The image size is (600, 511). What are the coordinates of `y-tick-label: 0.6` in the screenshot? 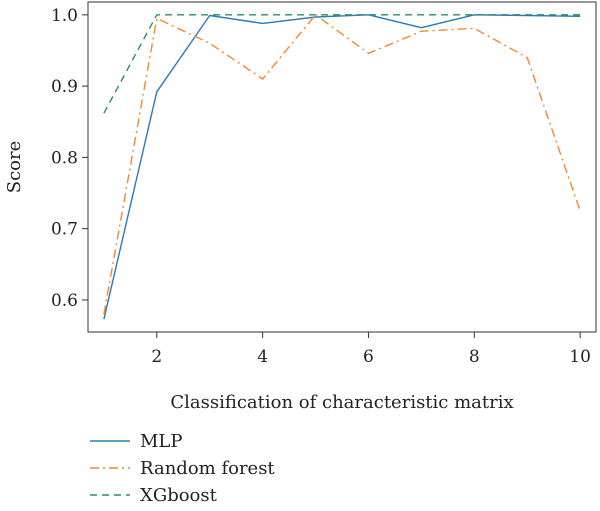 It's located at (64, 301).